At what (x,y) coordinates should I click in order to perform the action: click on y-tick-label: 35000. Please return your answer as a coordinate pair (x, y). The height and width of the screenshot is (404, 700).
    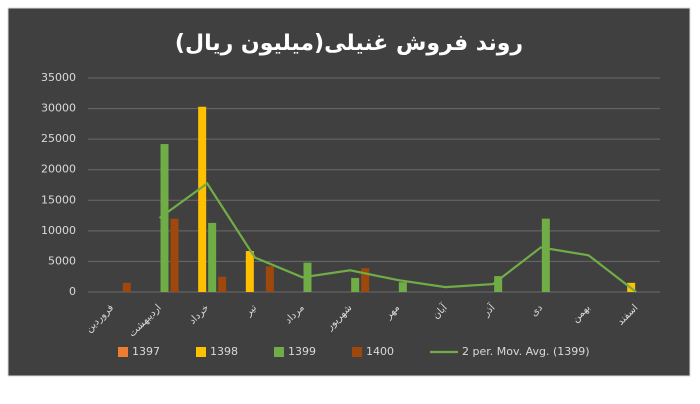
    Looking at the image, I should click on (58, 77).